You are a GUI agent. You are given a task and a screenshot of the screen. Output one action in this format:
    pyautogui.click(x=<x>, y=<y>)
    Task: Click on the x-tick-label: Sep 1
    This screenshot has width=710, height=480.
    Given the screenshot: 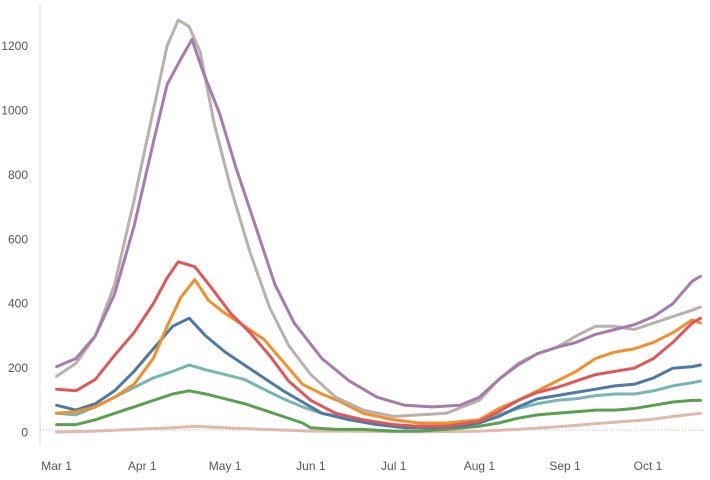 What is the action you would take?
    pyautogui.click(x=565, y=466)
    